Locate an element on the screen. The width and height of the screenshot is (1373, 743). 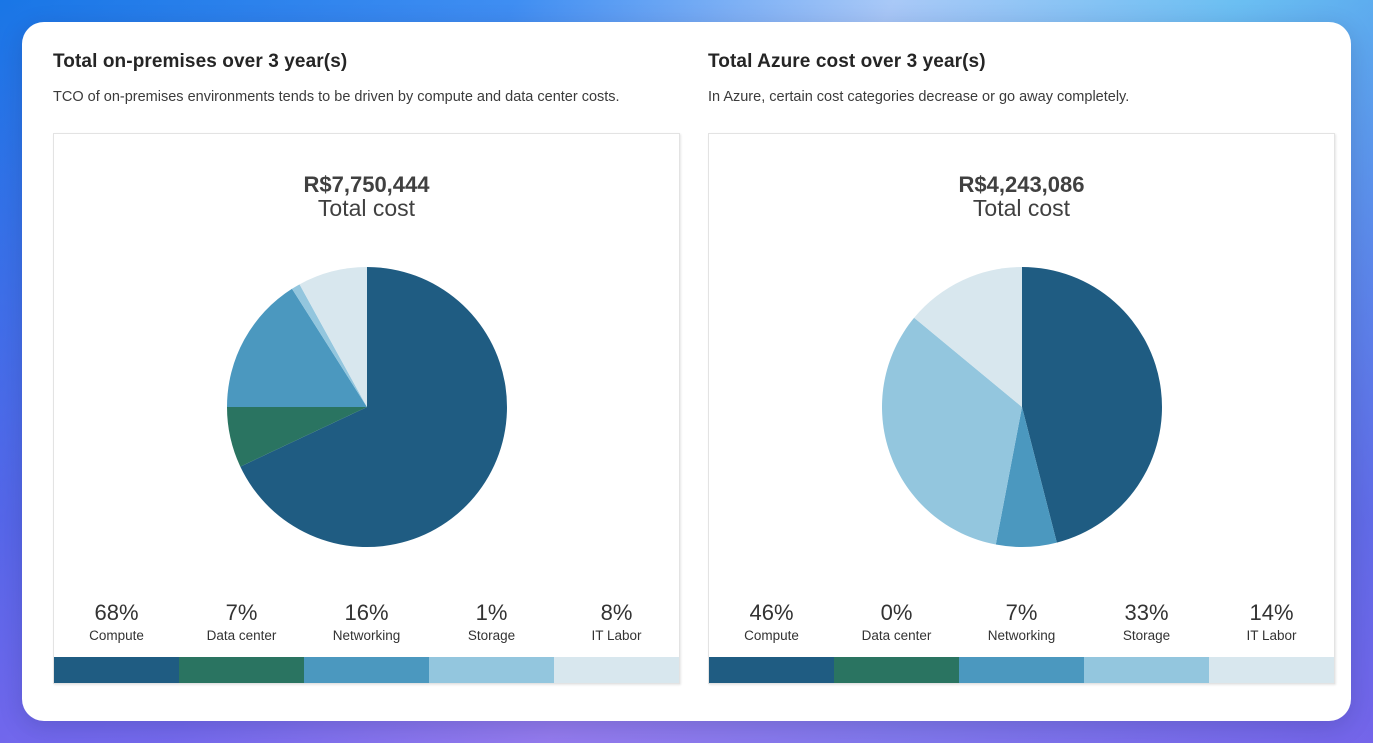
legend-percent: 16% is located at coordinates (366, 612).